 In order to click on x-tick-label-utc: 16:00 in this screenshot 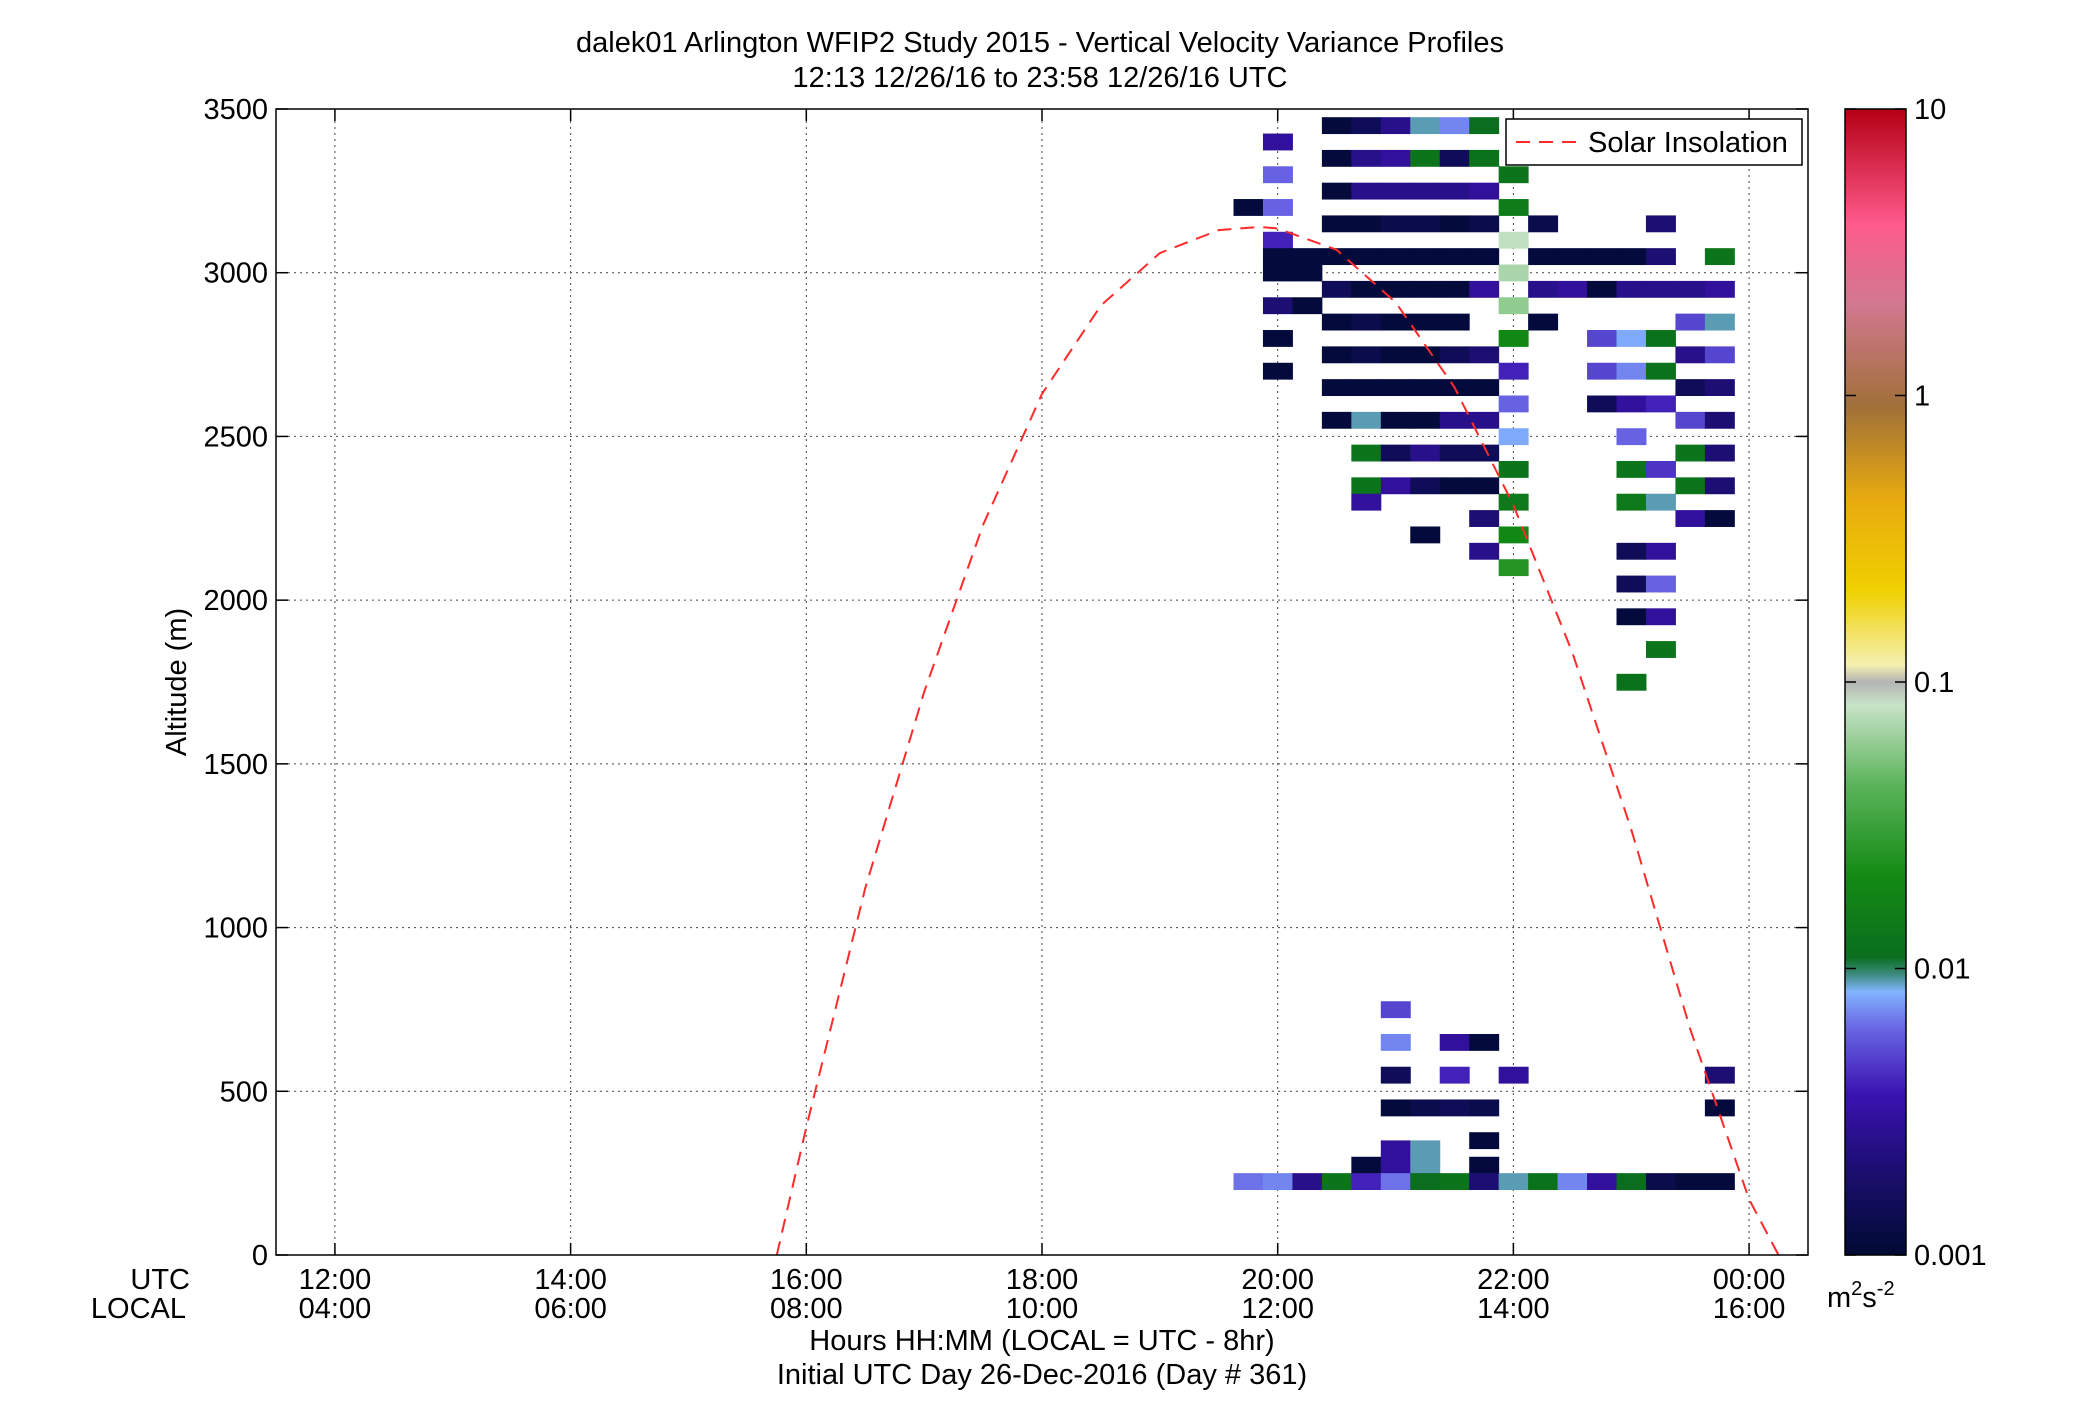, I will do `click(806, 1280)`.